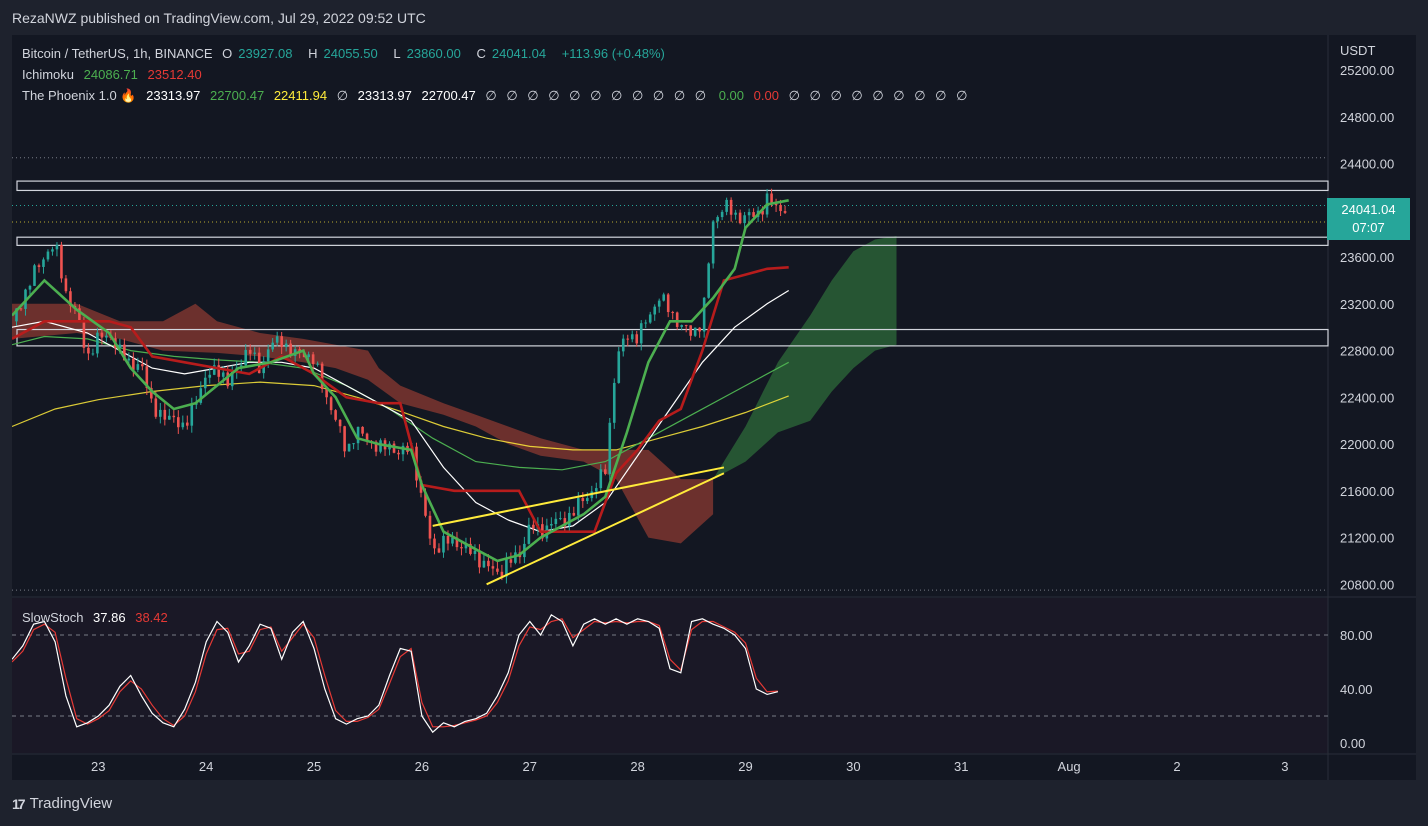 The width and height of the screenshot is (1428, 826). What do you see at coordinates (1367, 491) in the screenshot?
I see `price-tick-label: 21600.00` at bounding box center [1367, 491].